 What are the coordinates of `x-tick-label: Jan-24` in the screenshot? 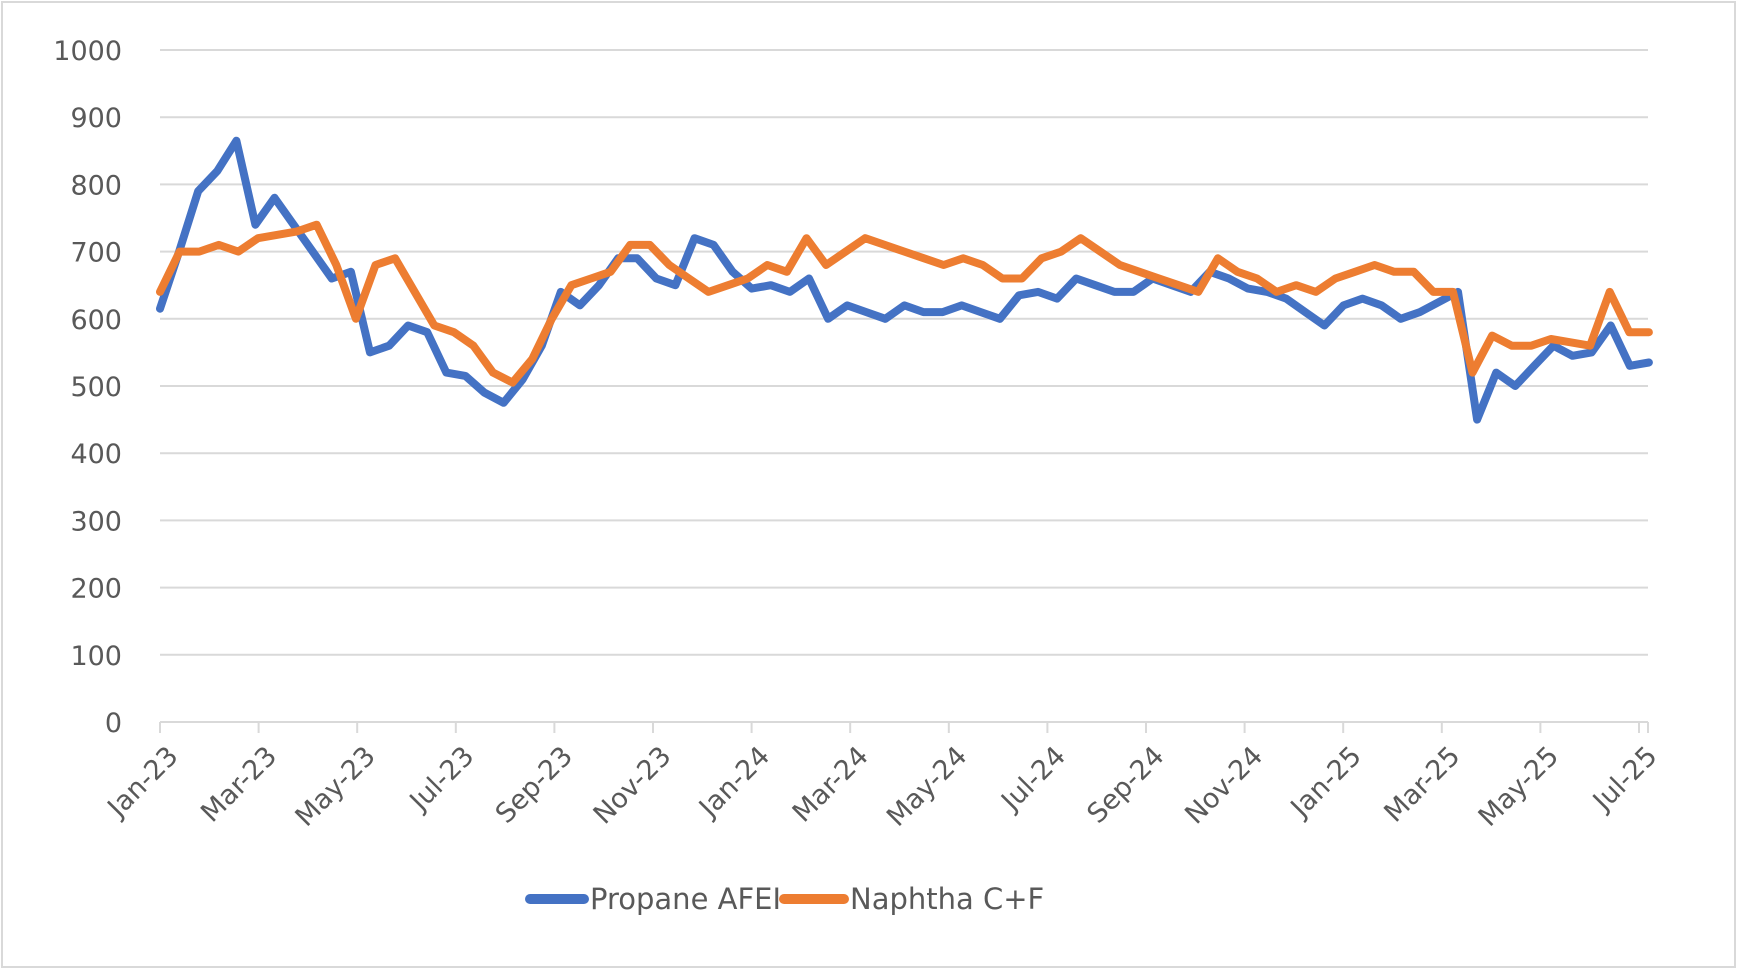 It's located at (734, 783).